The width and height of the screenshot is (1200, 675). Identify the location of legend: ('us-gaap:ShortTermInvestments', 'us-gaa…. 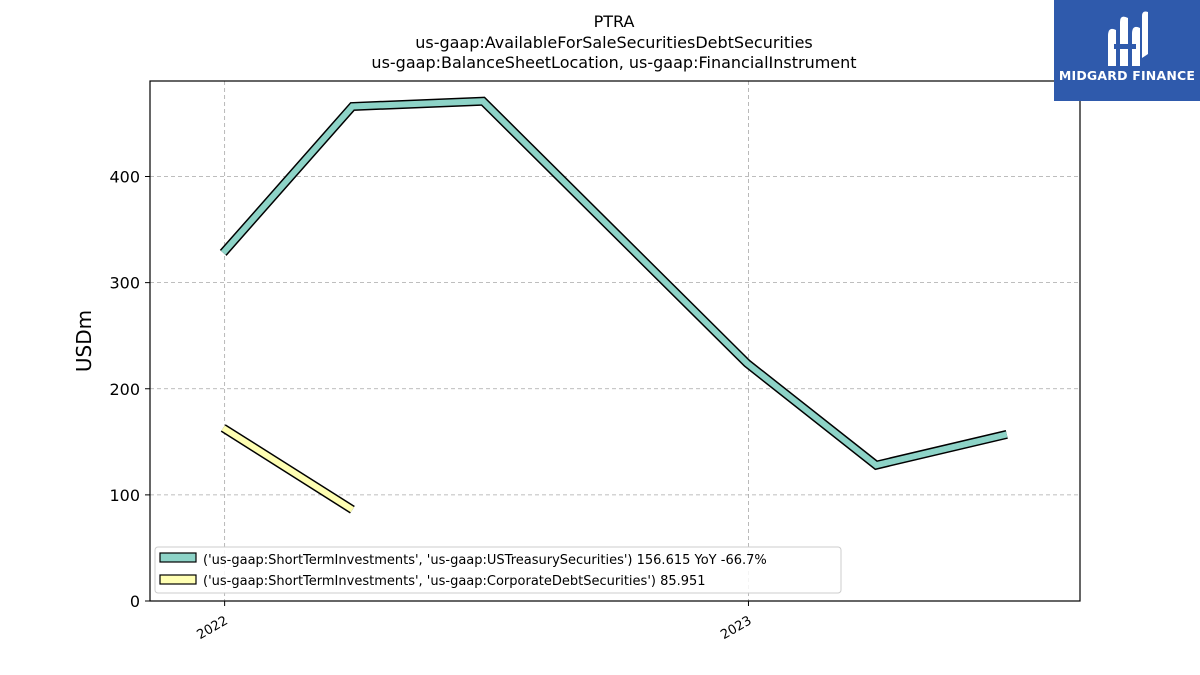
(498, 570).